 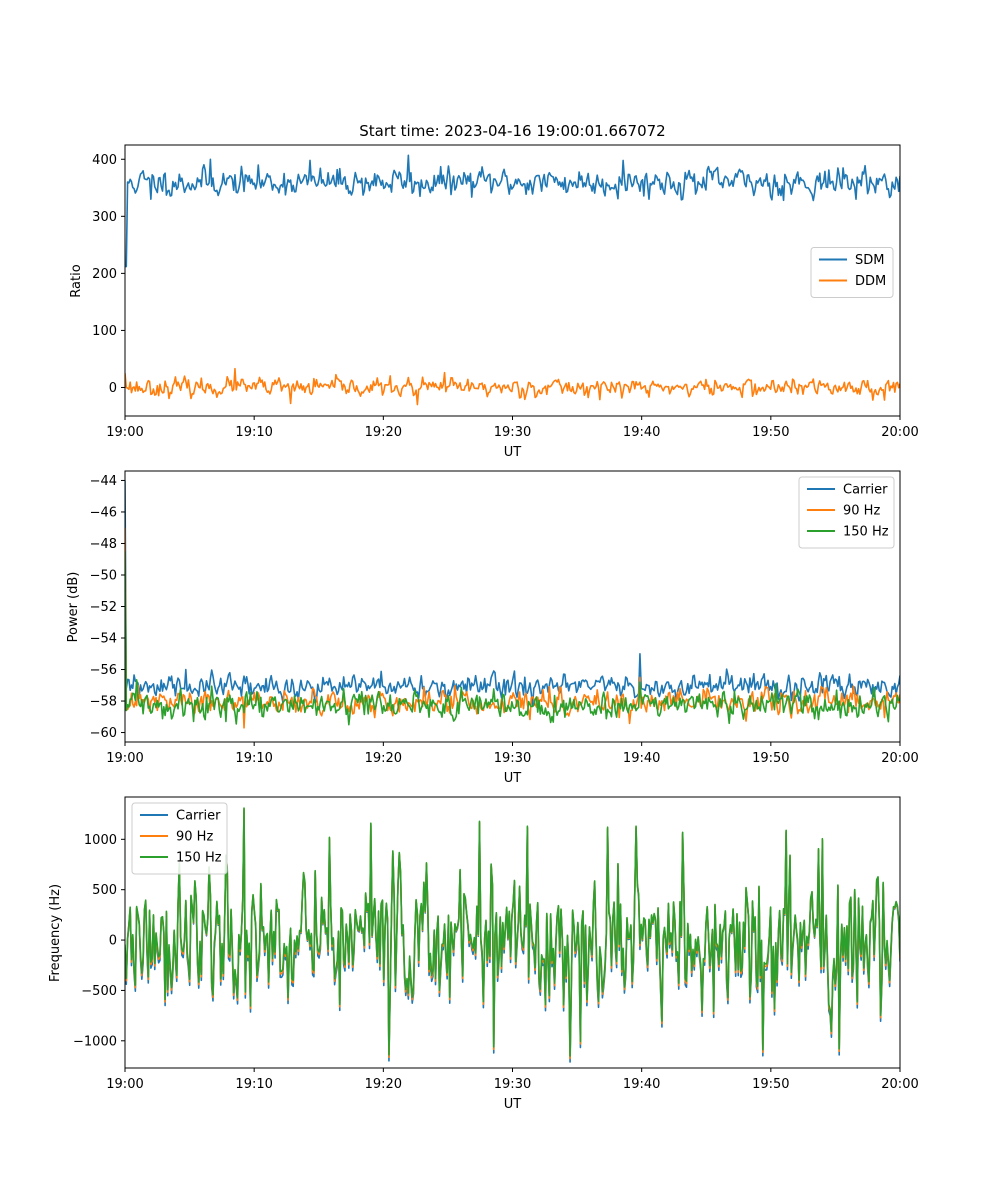 What do you see at coordinates (869, 260) in the screenshot?
I see `legend-label: SDM` at bounding box center [869, 260].